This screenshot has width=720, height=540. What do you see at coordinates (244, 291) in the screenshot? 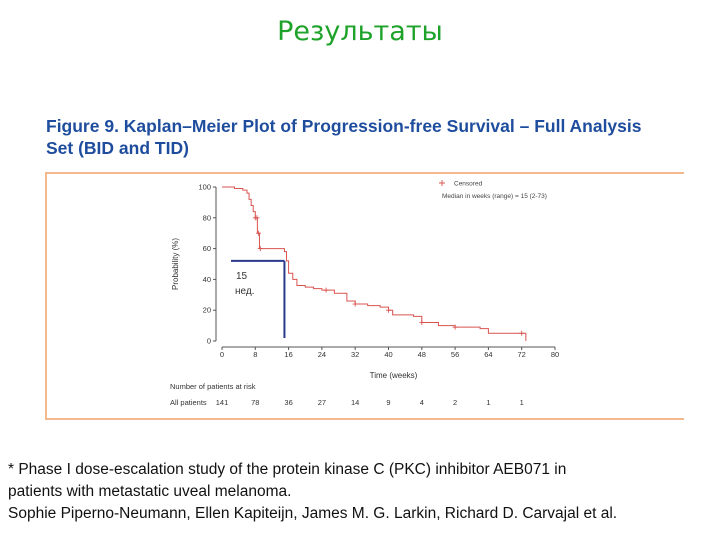
I see `median-annotation-unit: нед.` at bounding box center [244, 291].